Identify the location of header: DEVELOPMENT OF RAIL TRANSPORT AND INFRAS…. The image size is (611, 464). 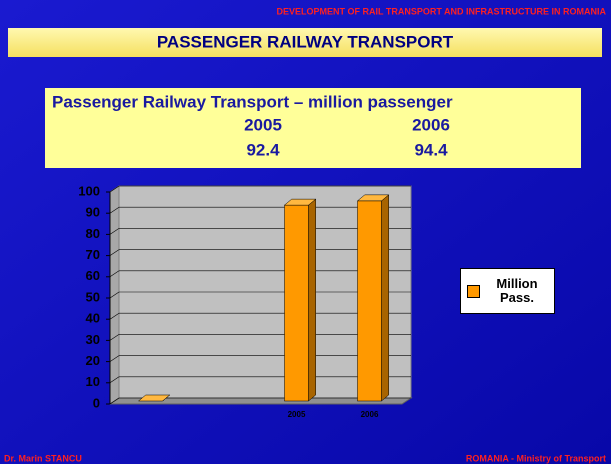
(442, 11).